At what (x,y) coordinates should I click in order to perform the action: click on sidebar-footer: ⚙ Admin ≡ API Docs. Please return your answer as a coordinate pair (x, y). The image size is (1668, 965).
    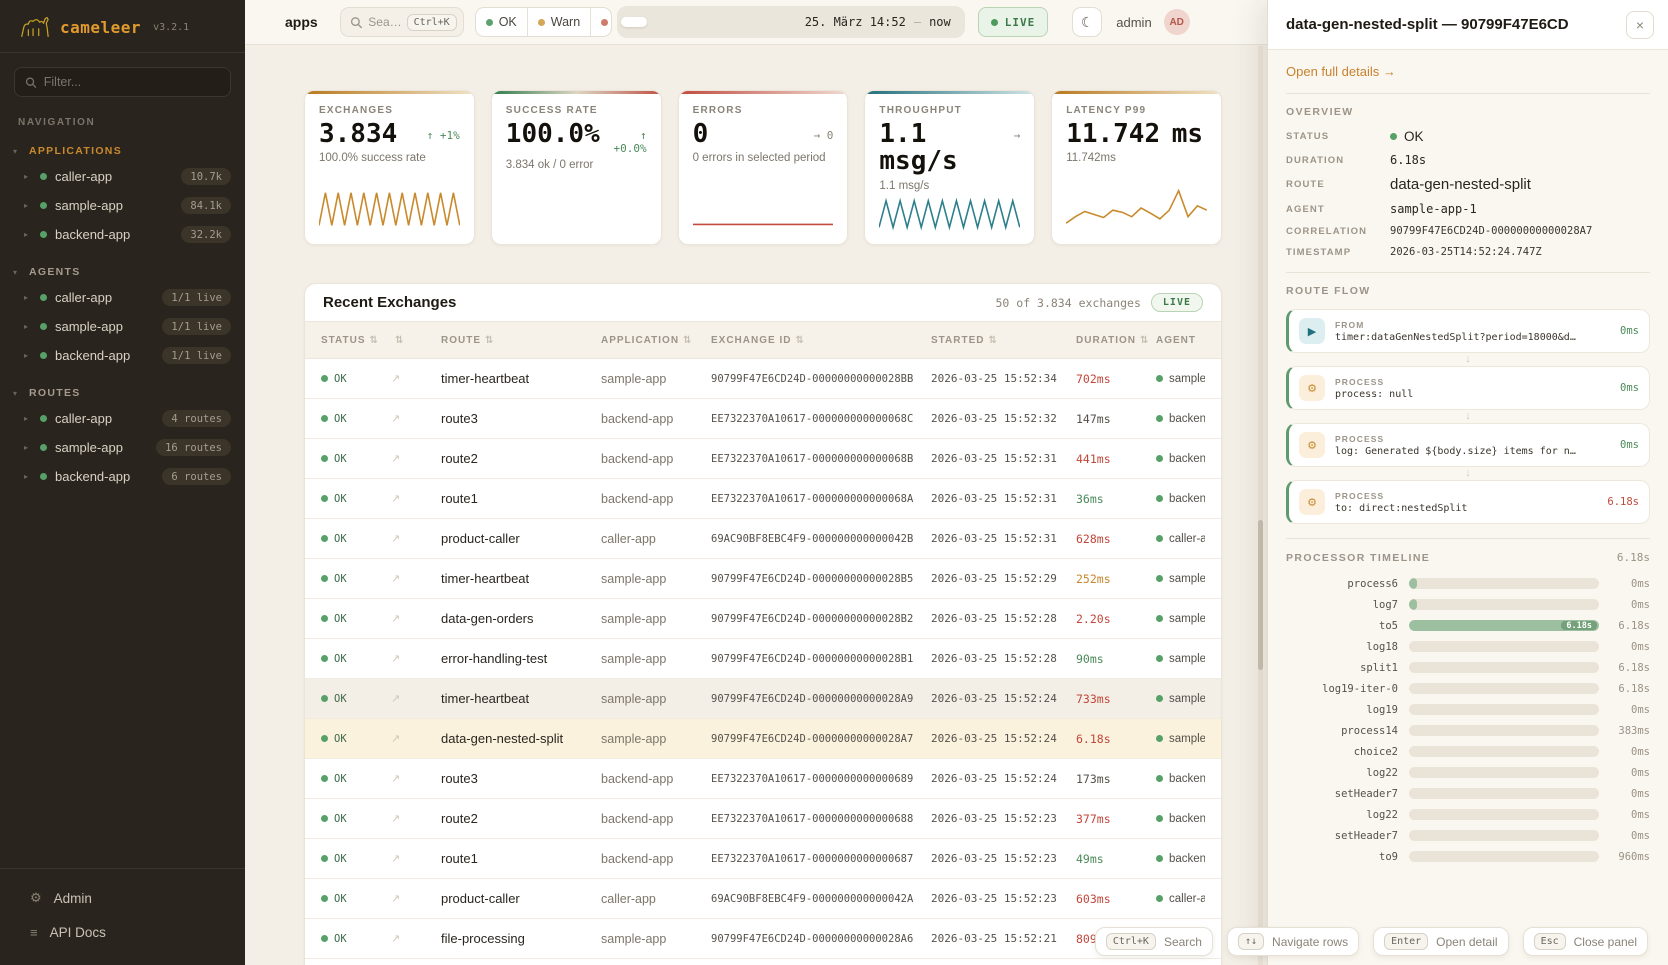
    Looking at the image, I should click on (122, 916).